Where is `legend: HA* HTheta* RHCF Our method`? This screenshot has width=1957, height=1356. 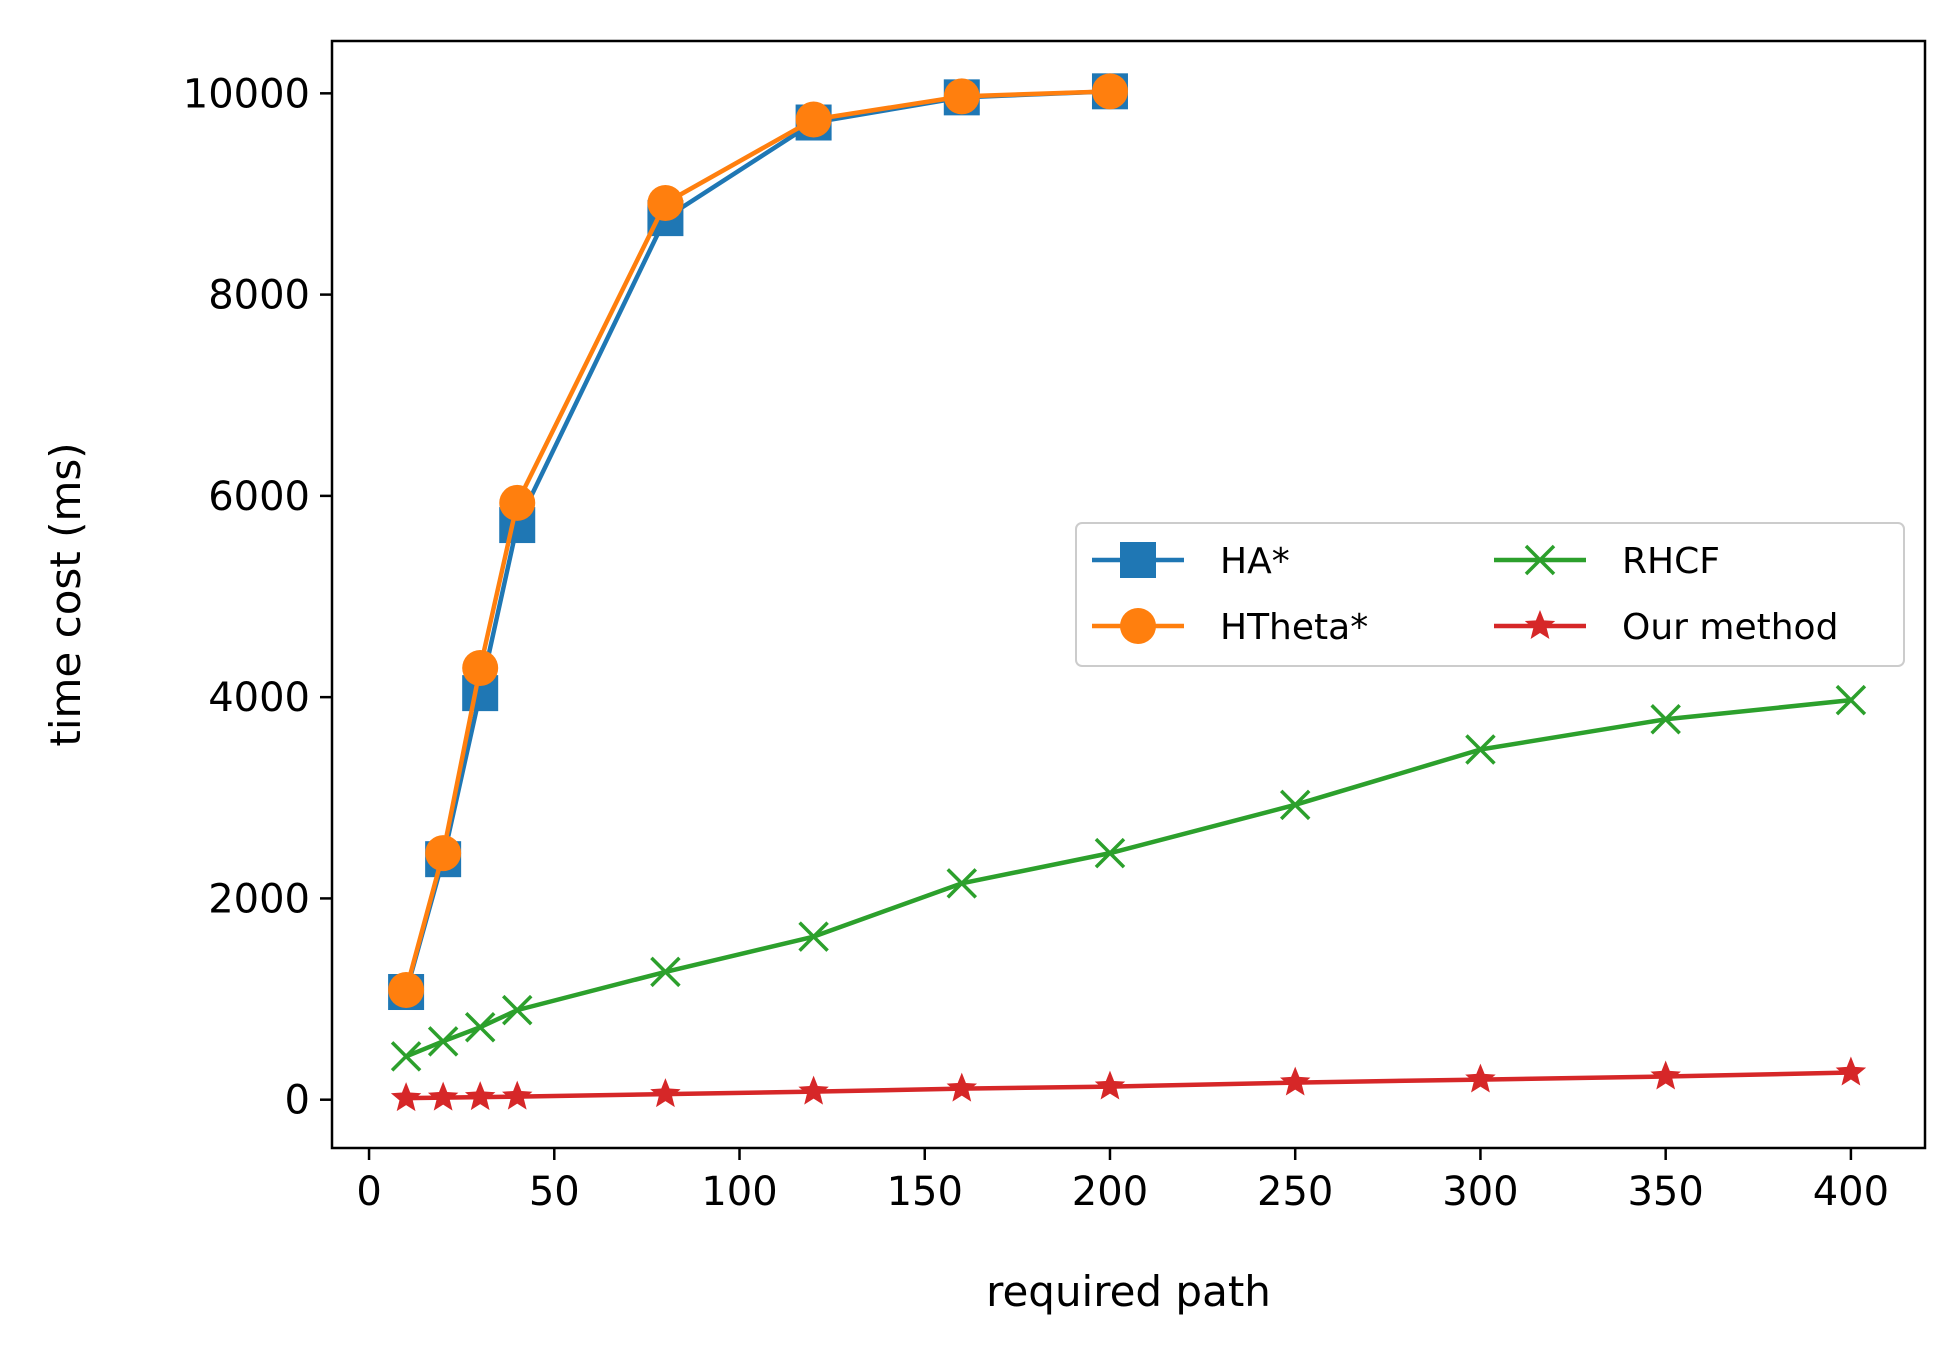 legend: HA* HTheta* RHCF Our method is located at coordinates (1490, 594).